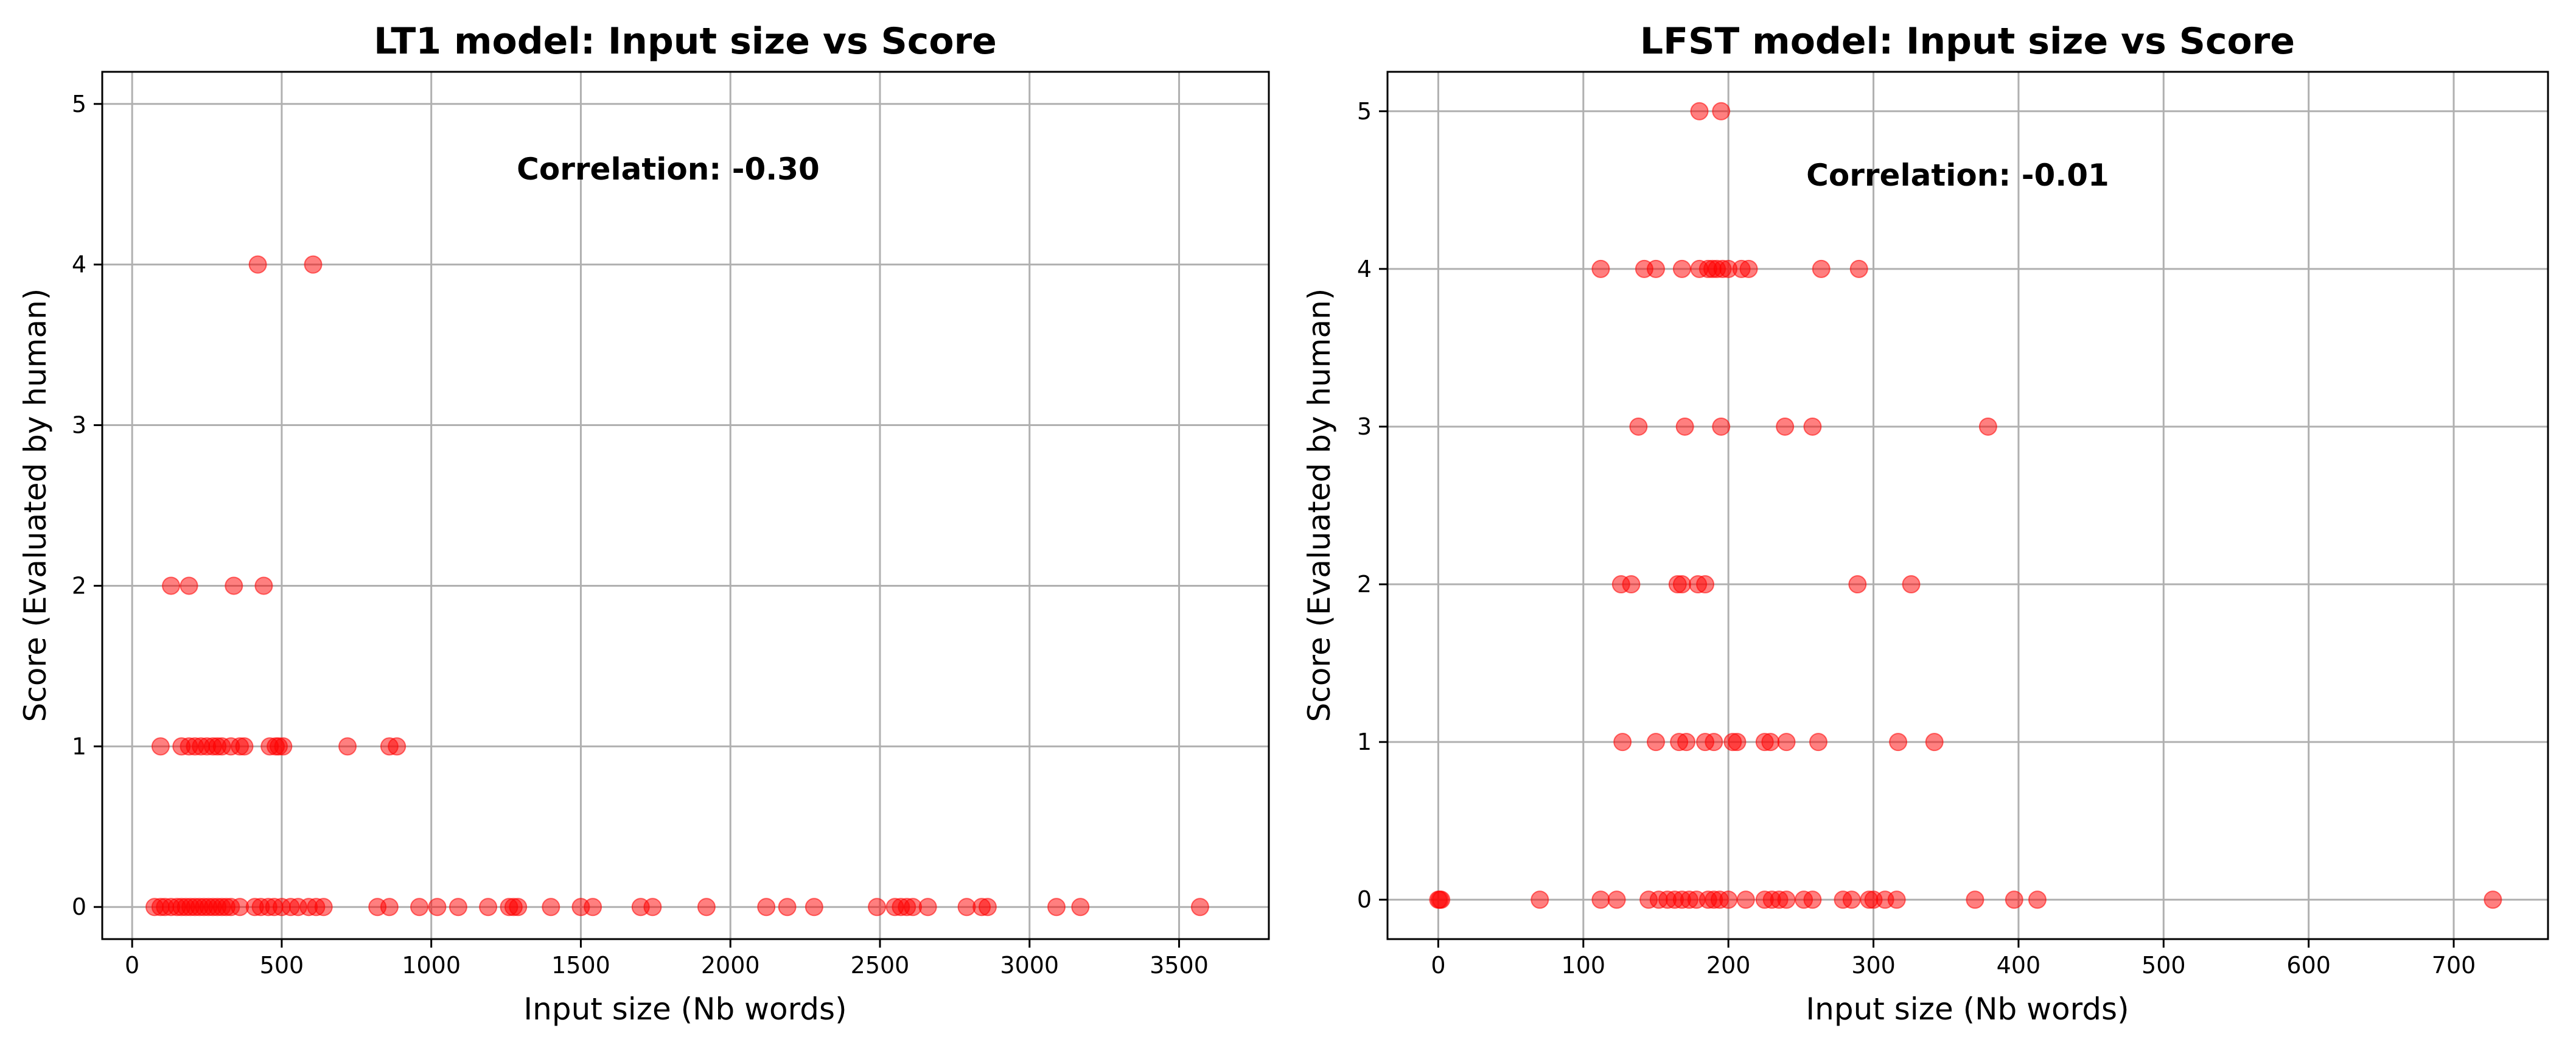 This screenshot has height=1045, width=2576. Describe the element at coordinates (880, 965) in the screenshot. I see `x-tick-label: 2500` at that location.